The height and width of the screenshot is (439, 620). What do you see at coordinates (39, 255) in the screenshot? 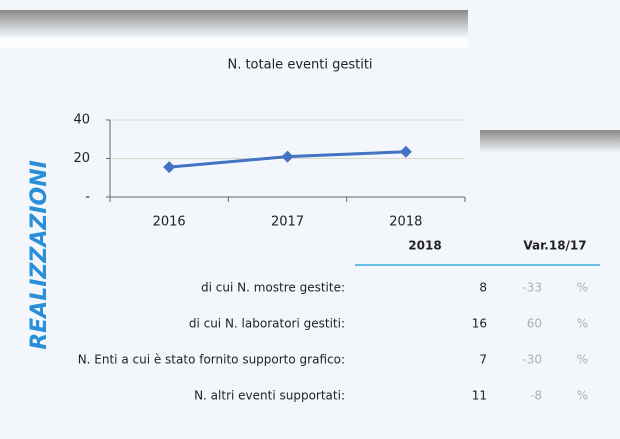
I see `side-label: REALIZZAZIONI` at bounding box center [39, 255].